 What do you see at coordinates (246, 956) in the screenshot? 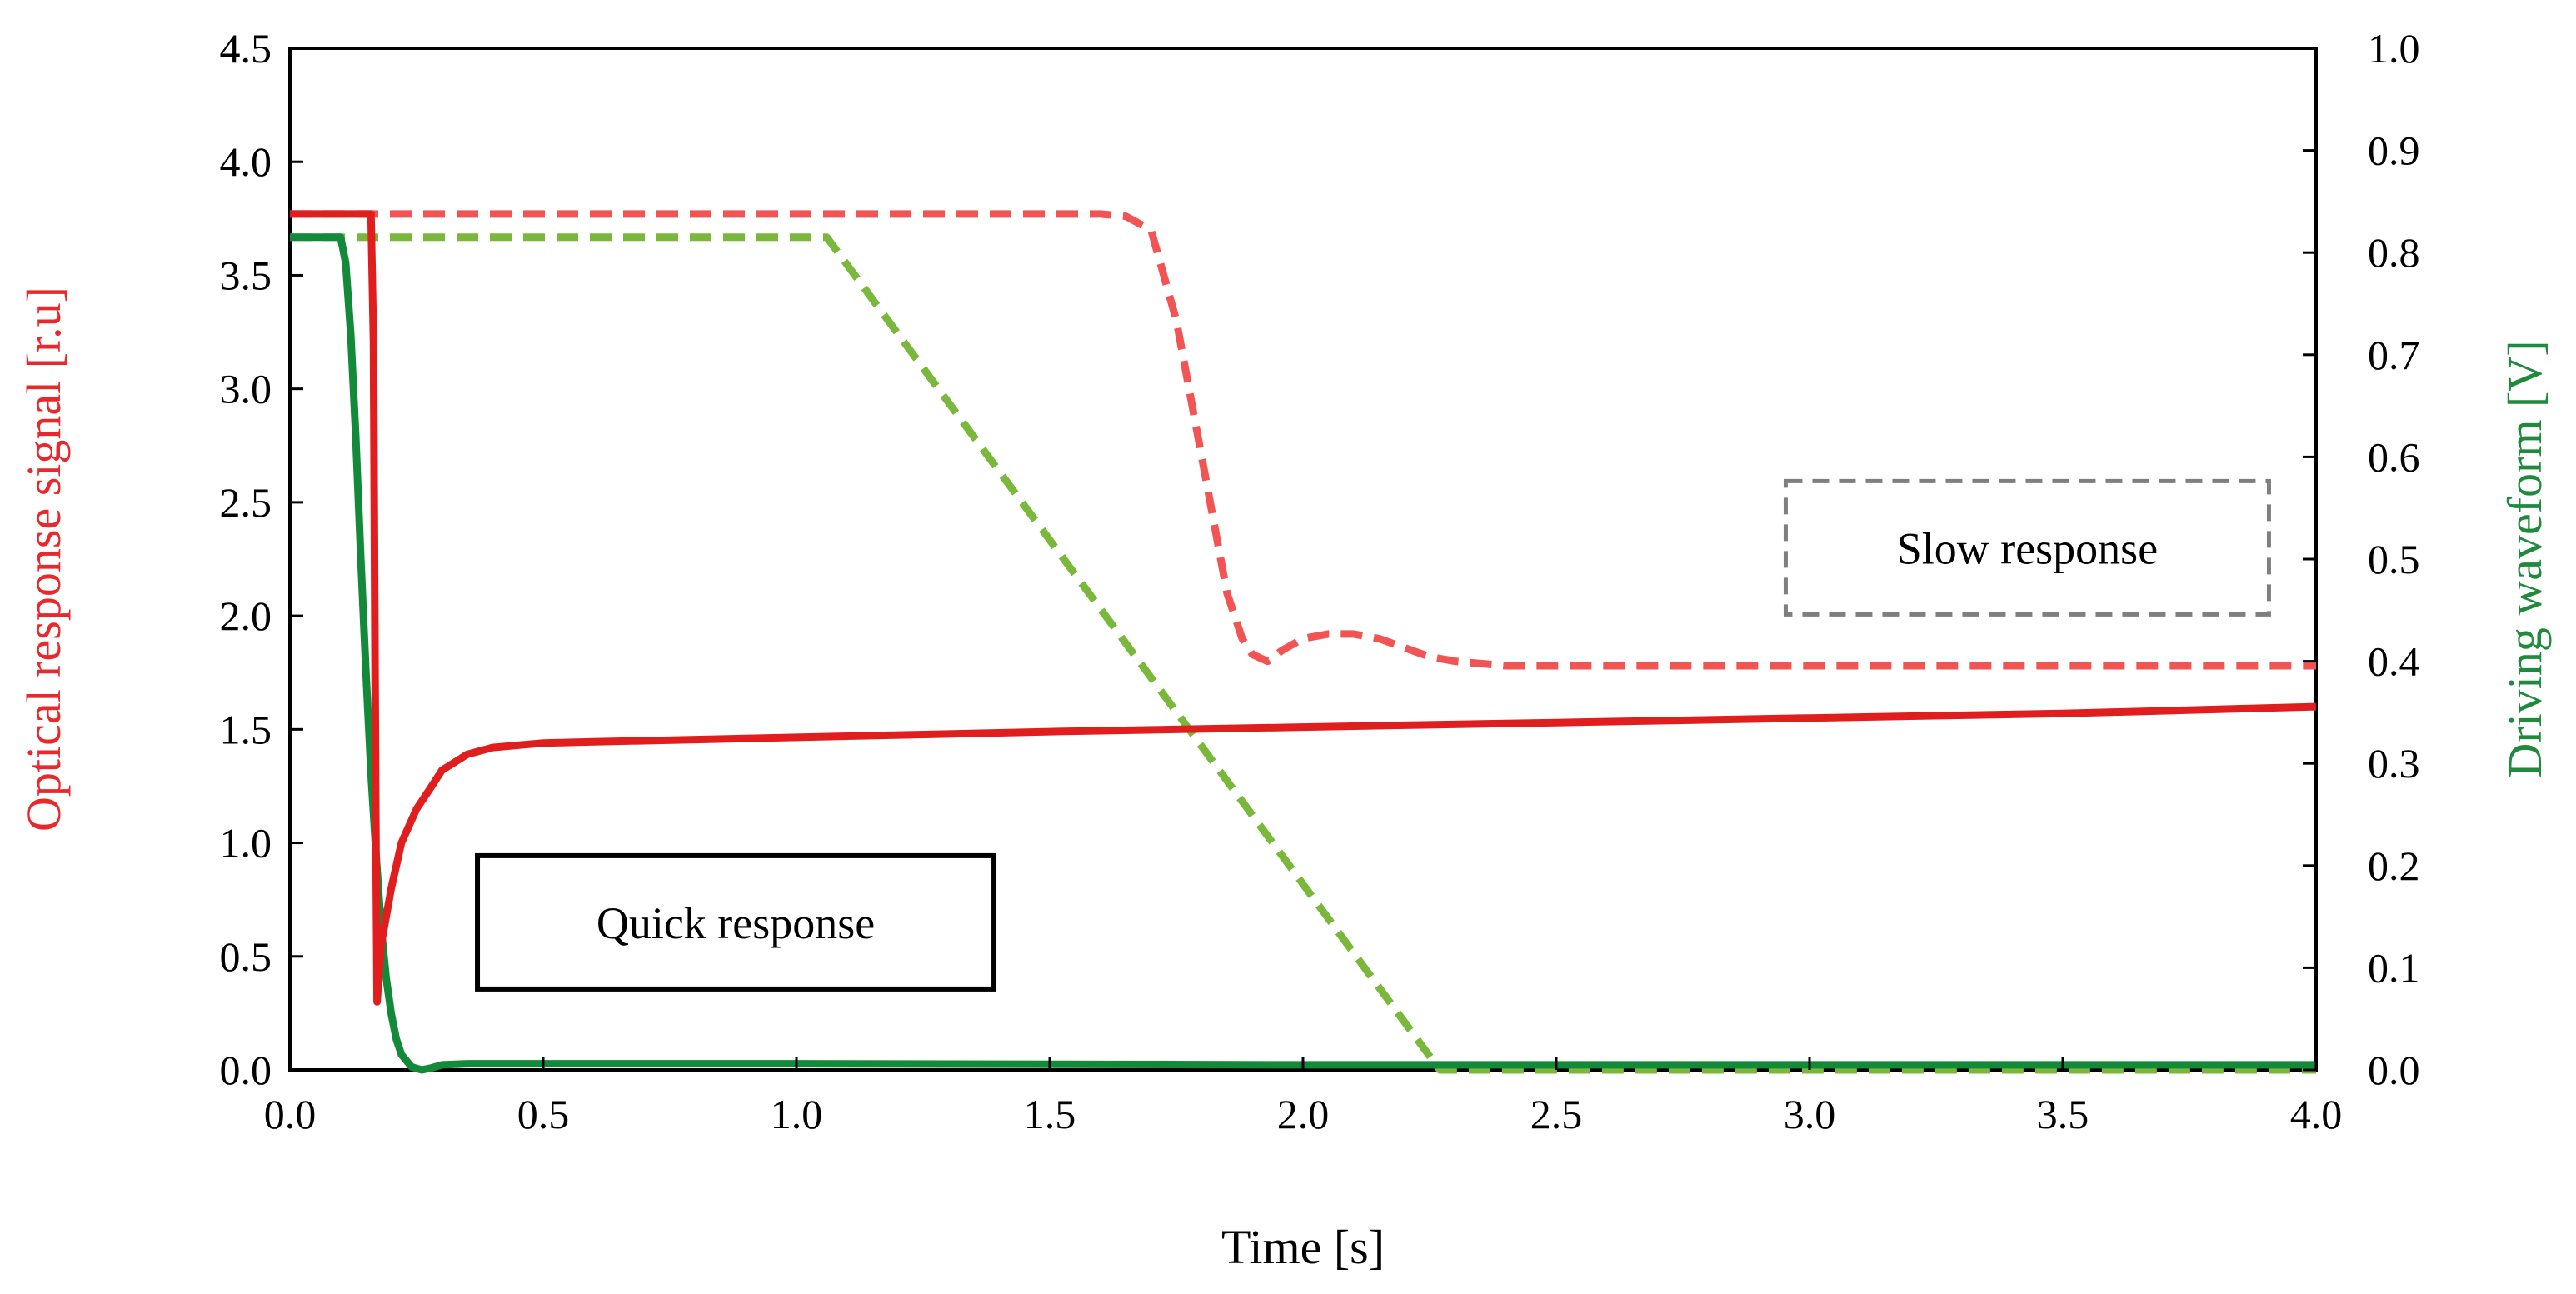
I see `y-left-tick-label: 0.5` at bounding box center [246, 956].